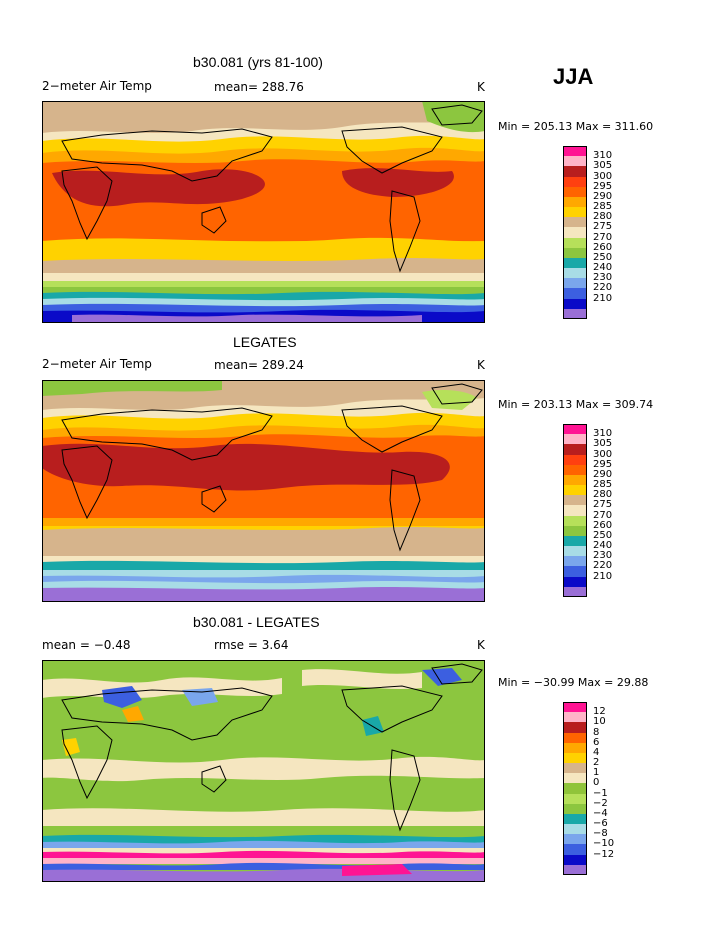 The height and width of the screenshot is (935, 723). I want to click on panel-2-map-frame, so click(263, 491).